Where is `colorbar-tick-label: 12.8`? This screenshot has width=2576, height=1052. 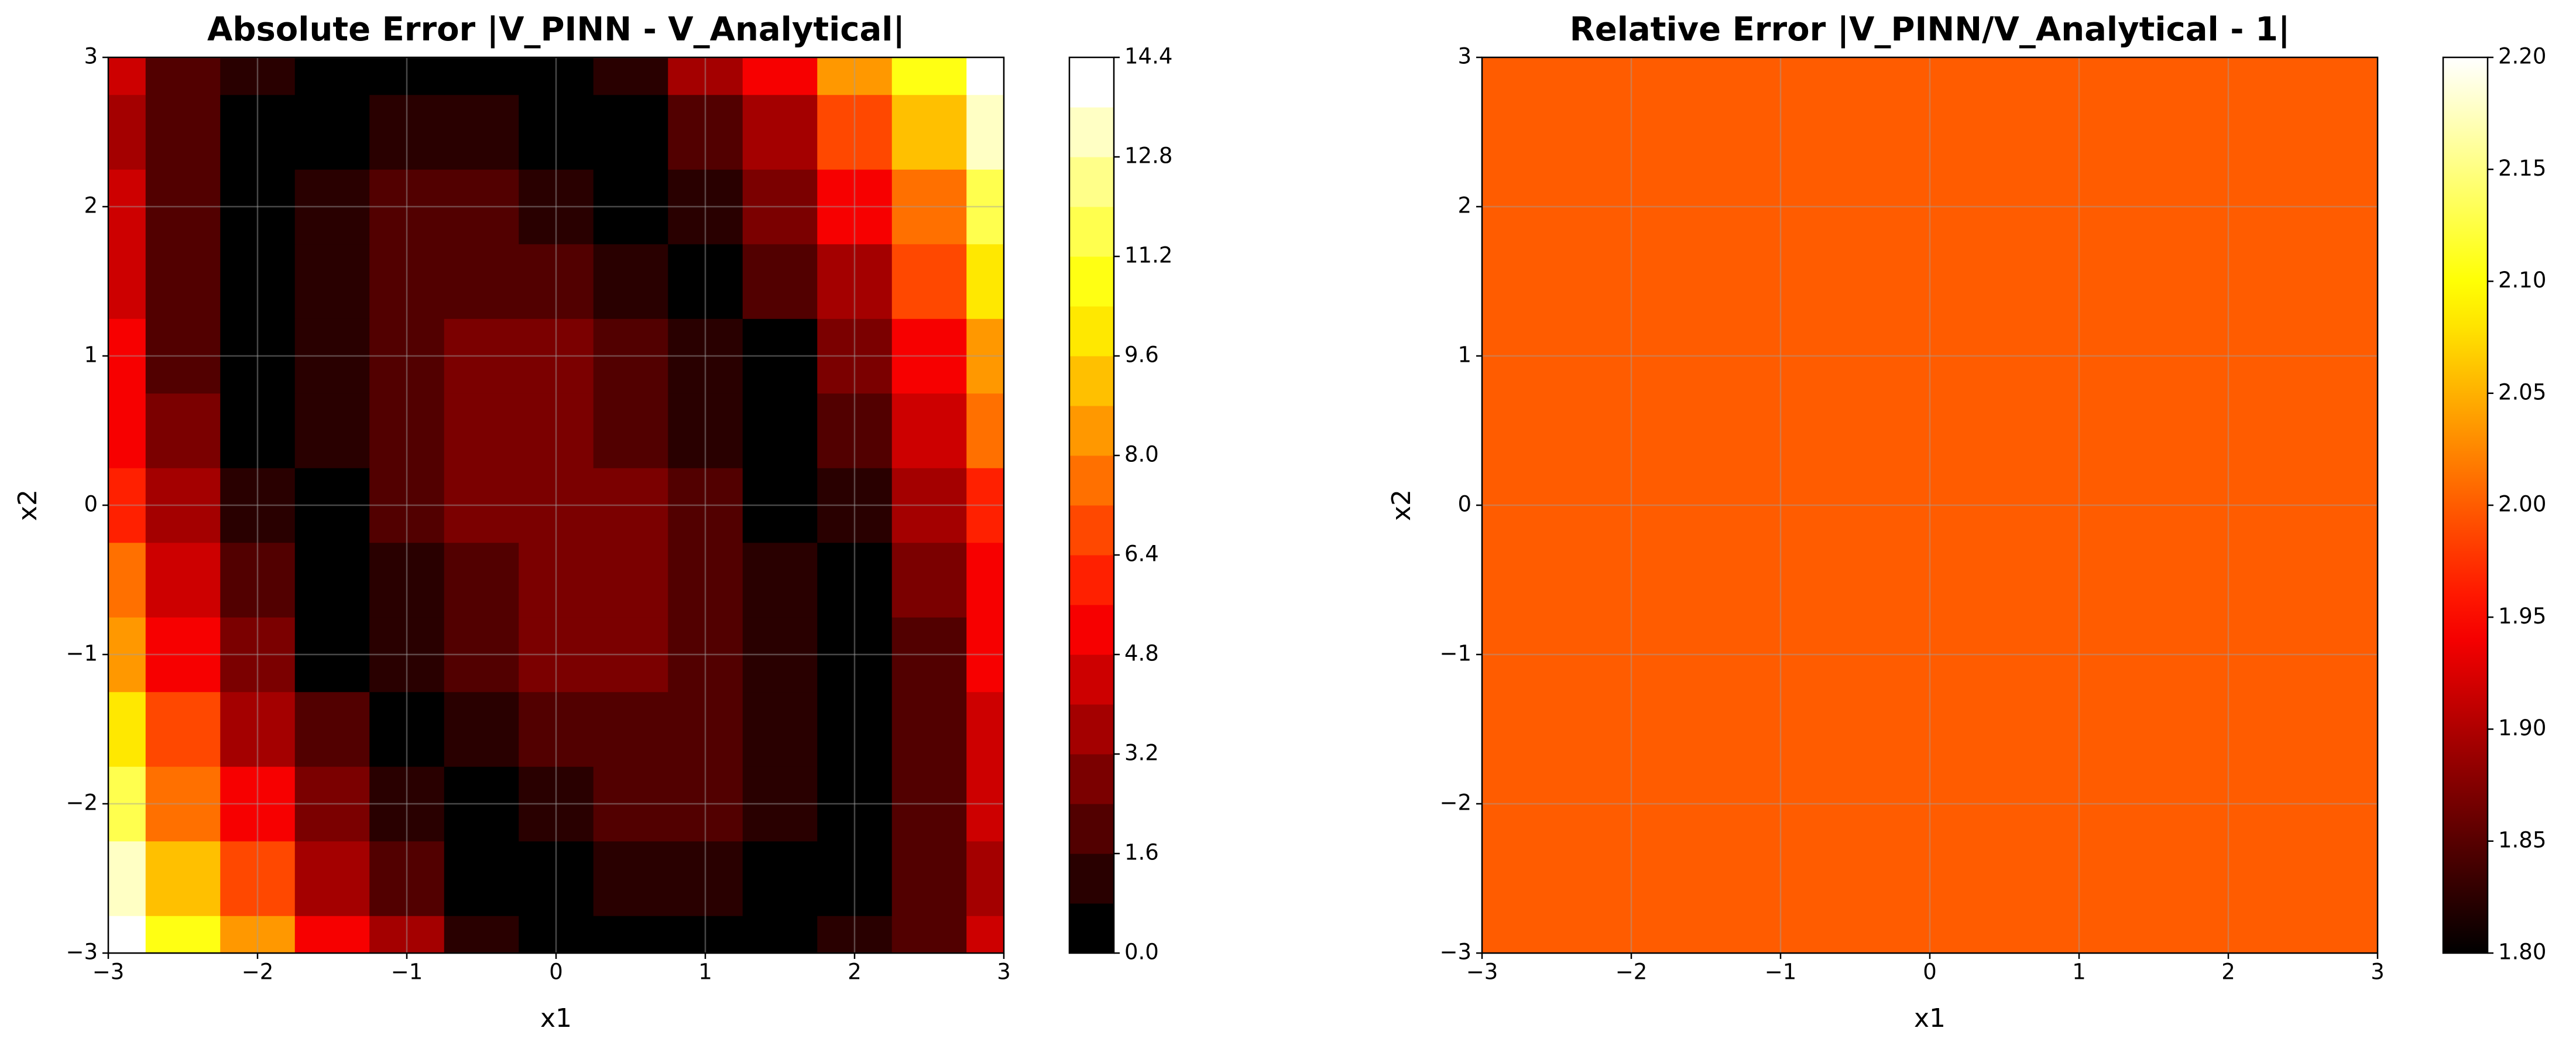 colorbar-tick-label: 12.8 is located at coordinates (1148, 156).